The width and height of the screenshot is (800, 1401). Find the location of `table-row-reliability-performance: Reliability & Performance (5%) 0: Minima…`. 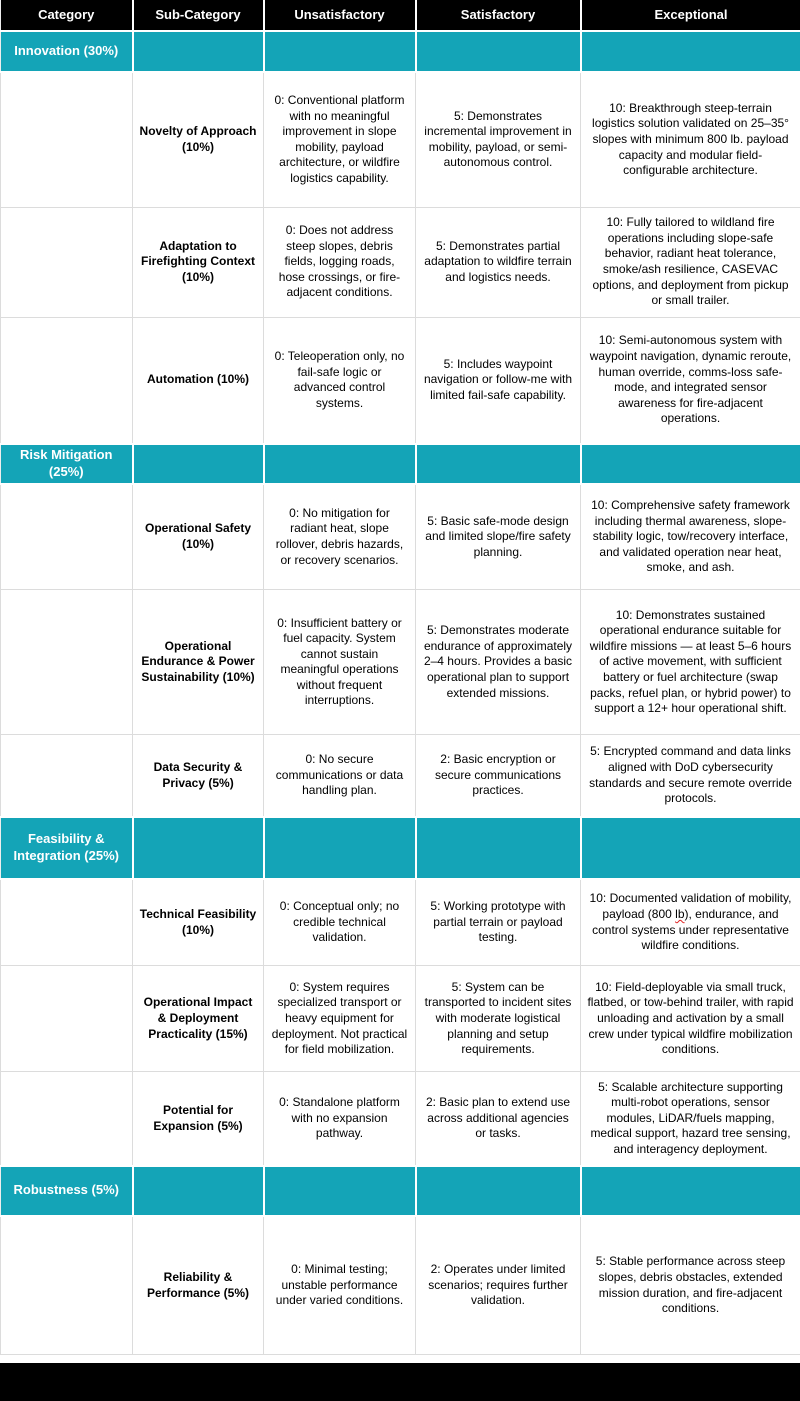

table-row-reliability-performance: Reliability & Performance (5%) 0: Minima… is located at coordinates (400, 1285).